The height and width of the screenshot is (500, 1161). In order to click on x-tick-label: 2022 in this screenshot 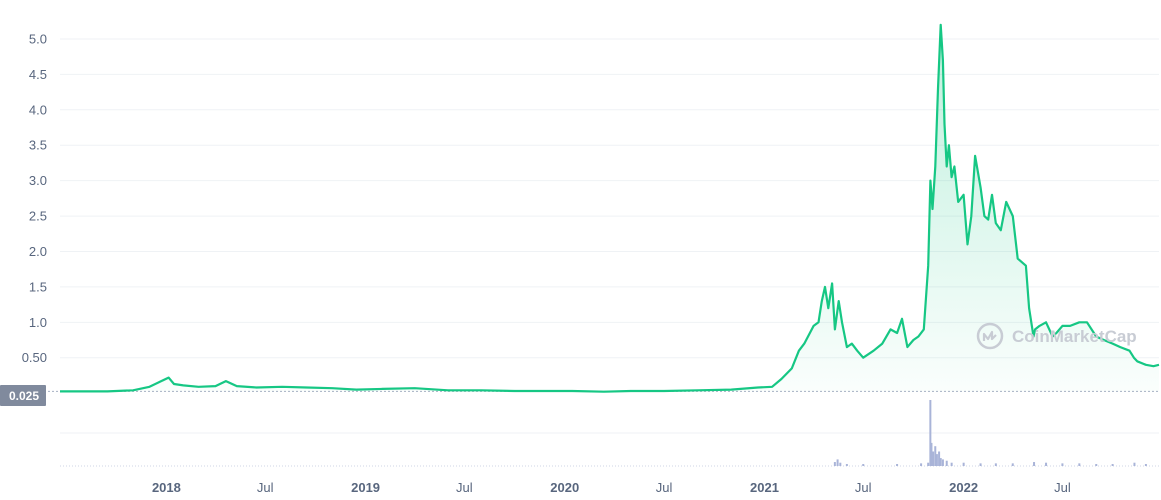, I will do `click(963, 487)`.